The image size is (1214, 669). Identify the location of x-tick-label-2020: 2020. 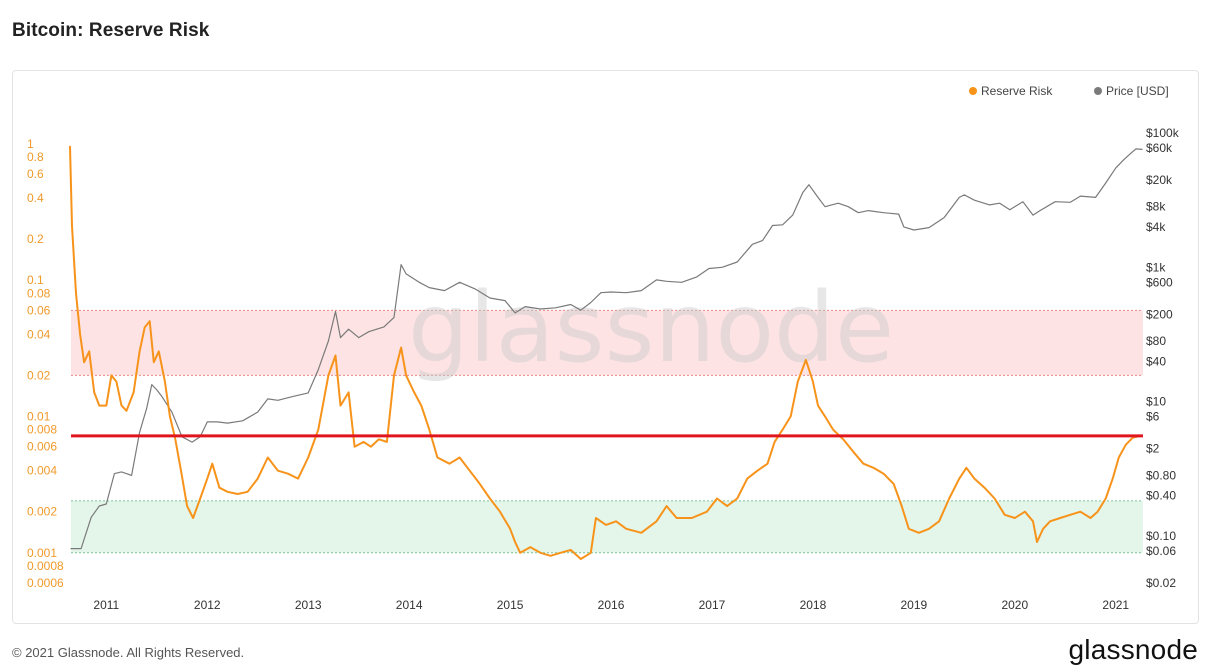
(1014, 605).